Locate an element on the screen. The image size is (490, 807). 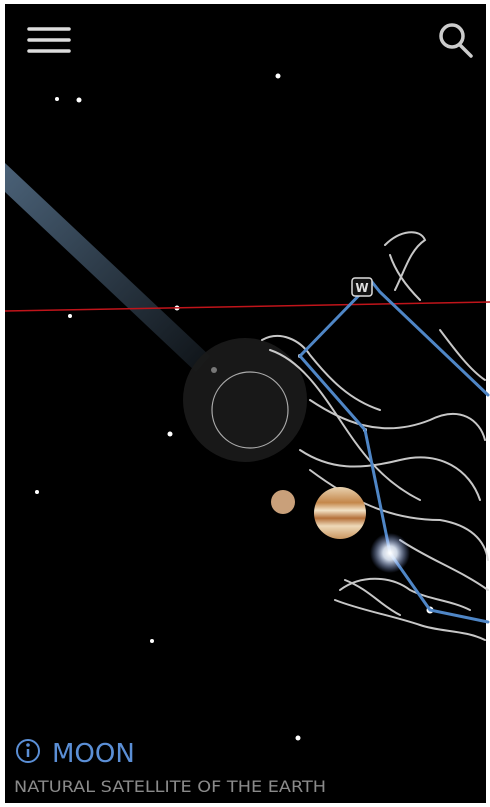
marker-box is located at coordinates (362, 287).